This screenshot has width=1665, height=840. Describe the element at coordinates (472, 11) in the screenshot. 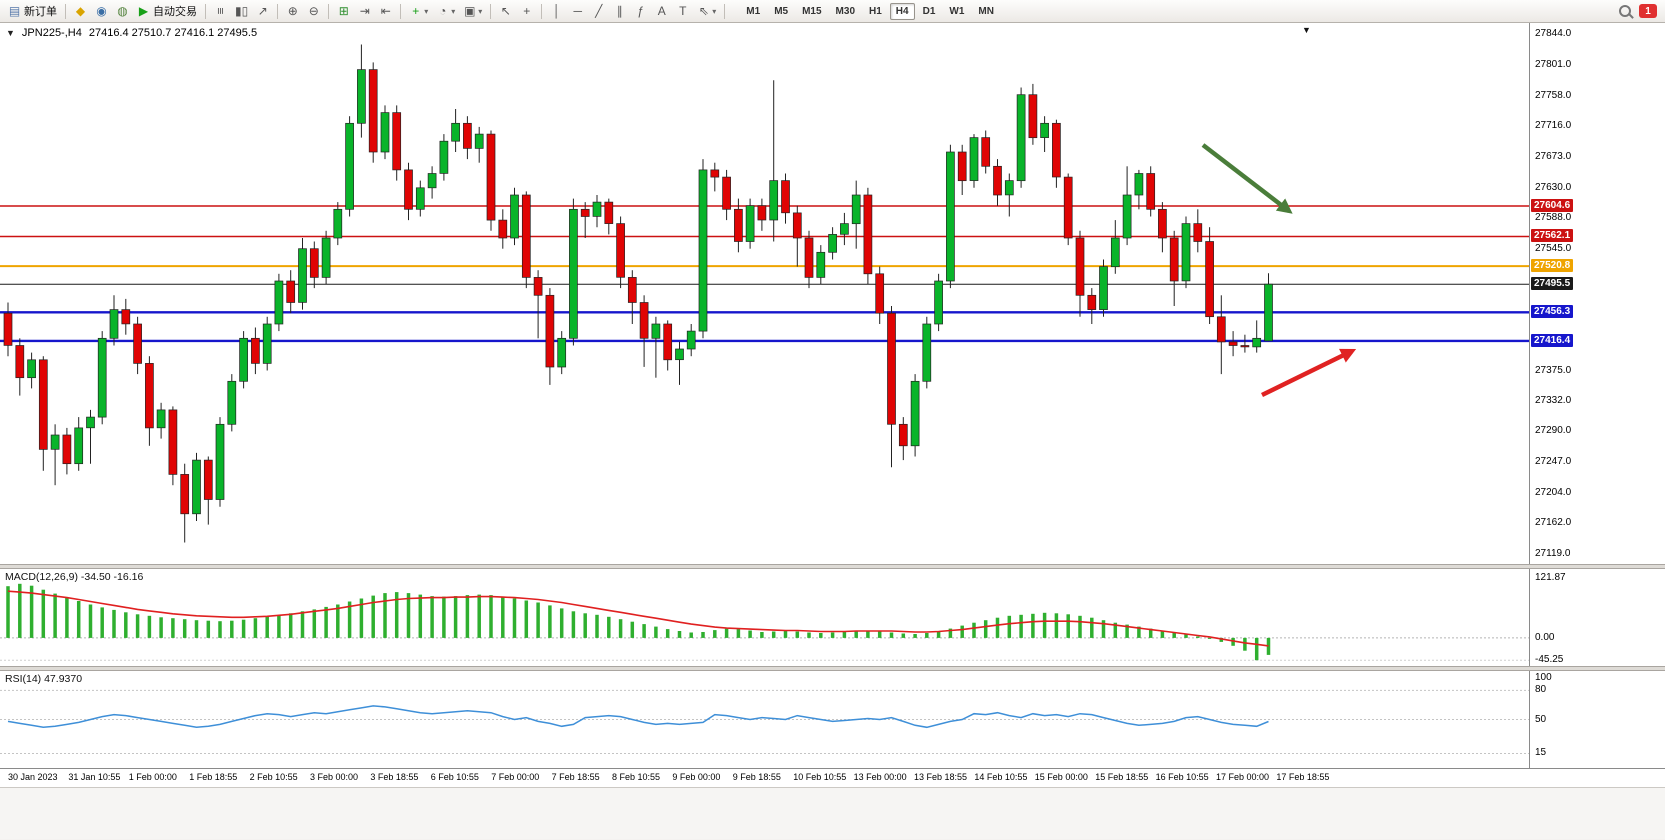

I see `templates-button: ▣ ▾` at that location.